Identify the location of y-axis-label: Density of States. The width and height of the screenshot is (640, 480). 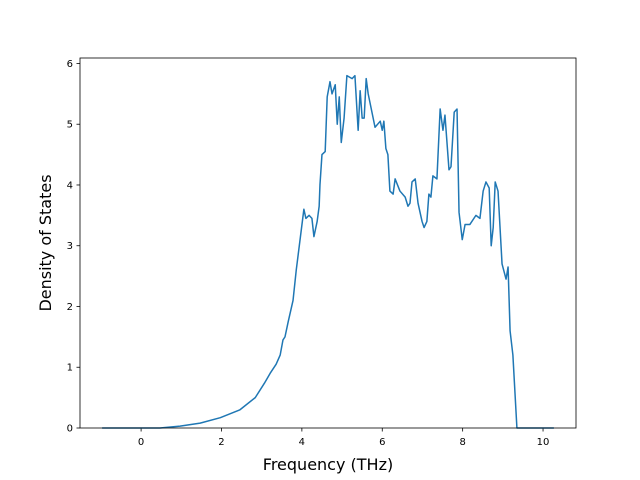
(45, 242).